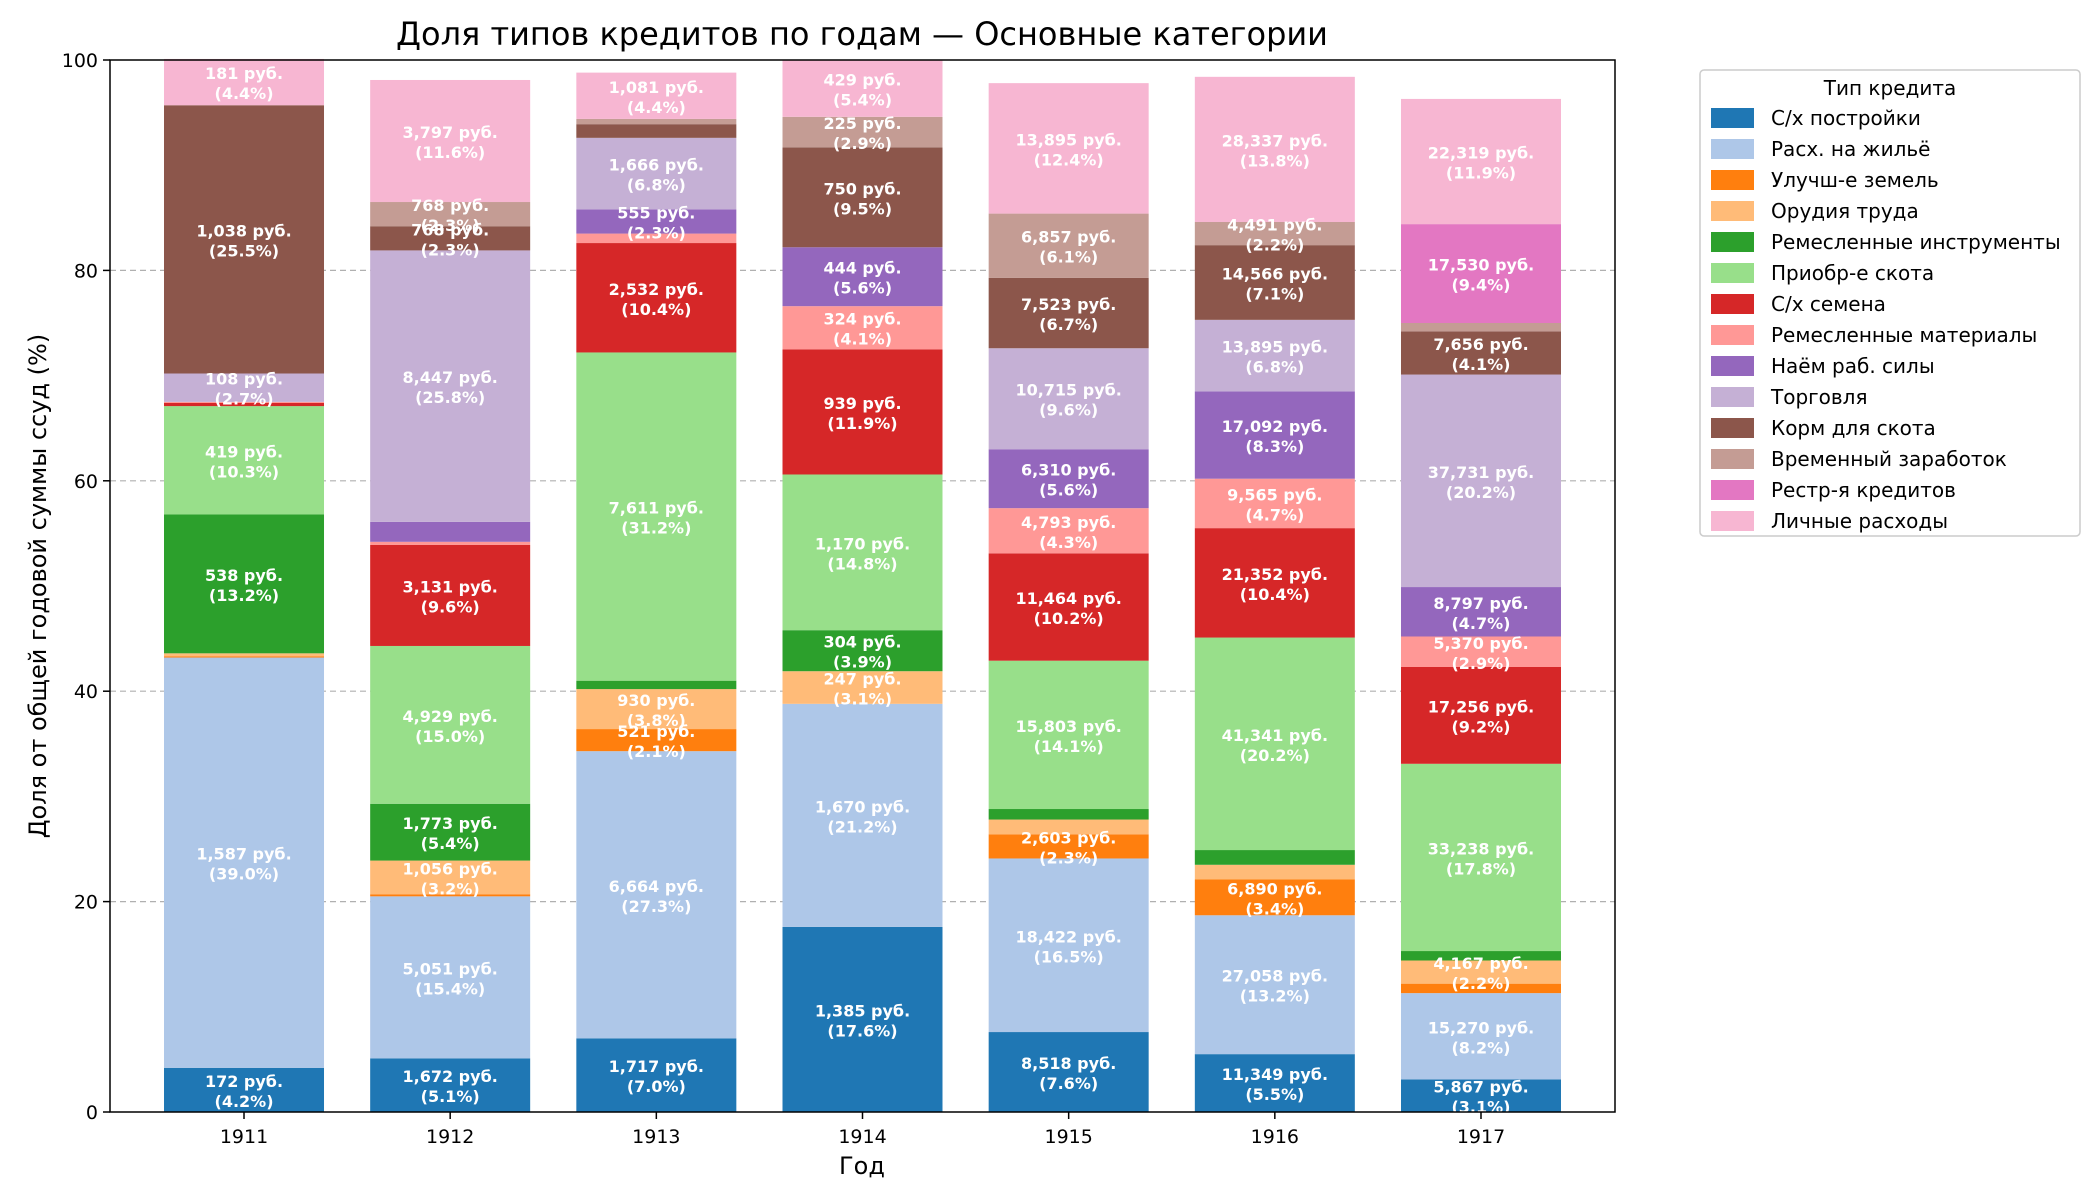 The width and height of the screenshot is (2100, 1200). Describe the element at coordinates (1816, 118) in the screenshot. I see `legend-entry: С/х постройки` at that location.